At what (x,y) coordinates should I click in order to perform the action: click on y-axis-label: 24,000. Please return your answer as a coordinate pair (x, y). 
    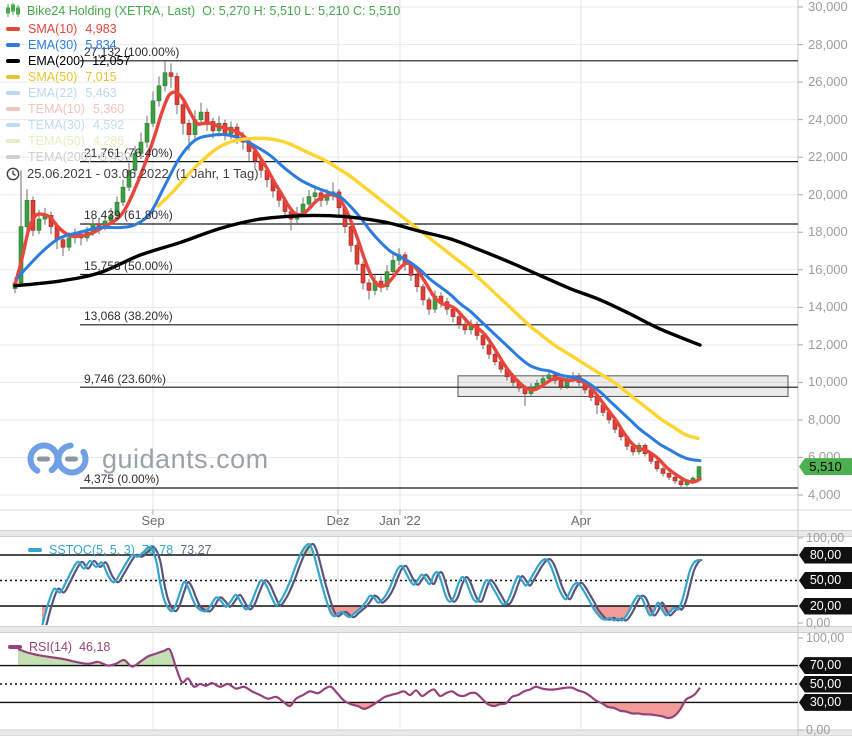
    Looking at the image, I should click on (828, 119).